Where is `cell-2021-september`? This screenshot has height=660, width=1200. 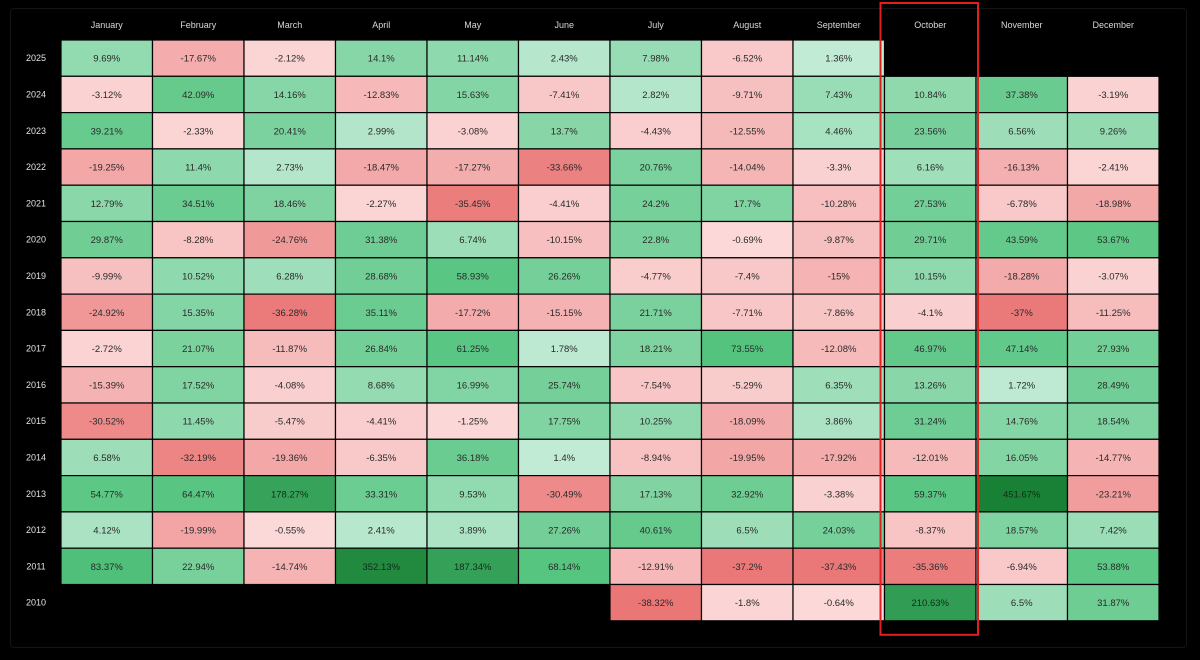
cell-2021-september is located at coordinates (839, 203).